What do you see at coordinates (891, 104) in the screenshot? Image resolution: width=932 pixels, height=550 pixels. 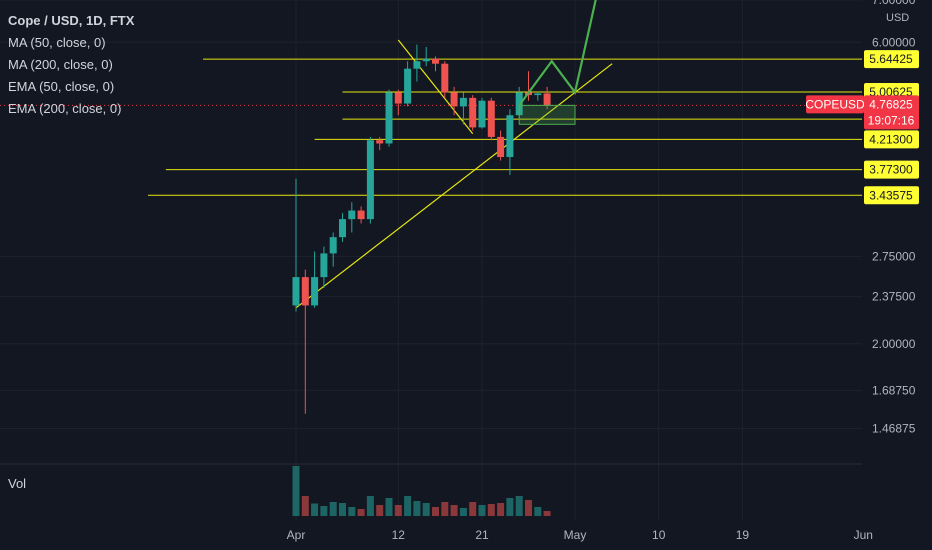 I see `price-tag-value: 4.76825` at bounding box center [891, 104].